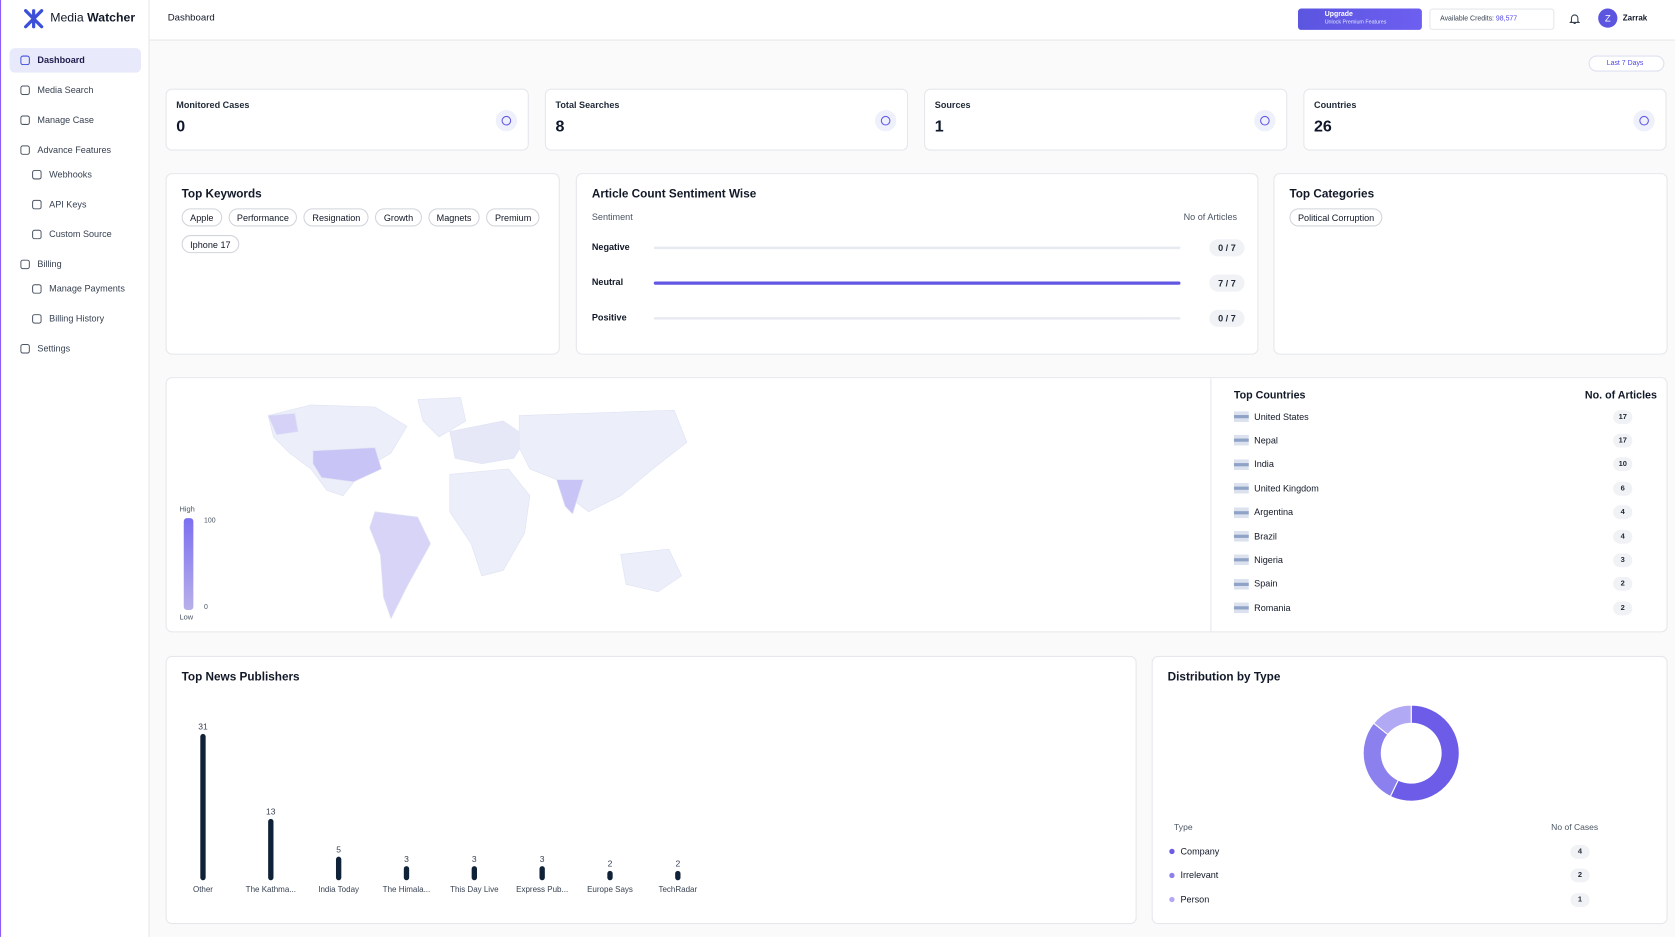 This screenshot has height=937, width=1675. I want to click on category-list: Political Corruption, so click(1473, 220).